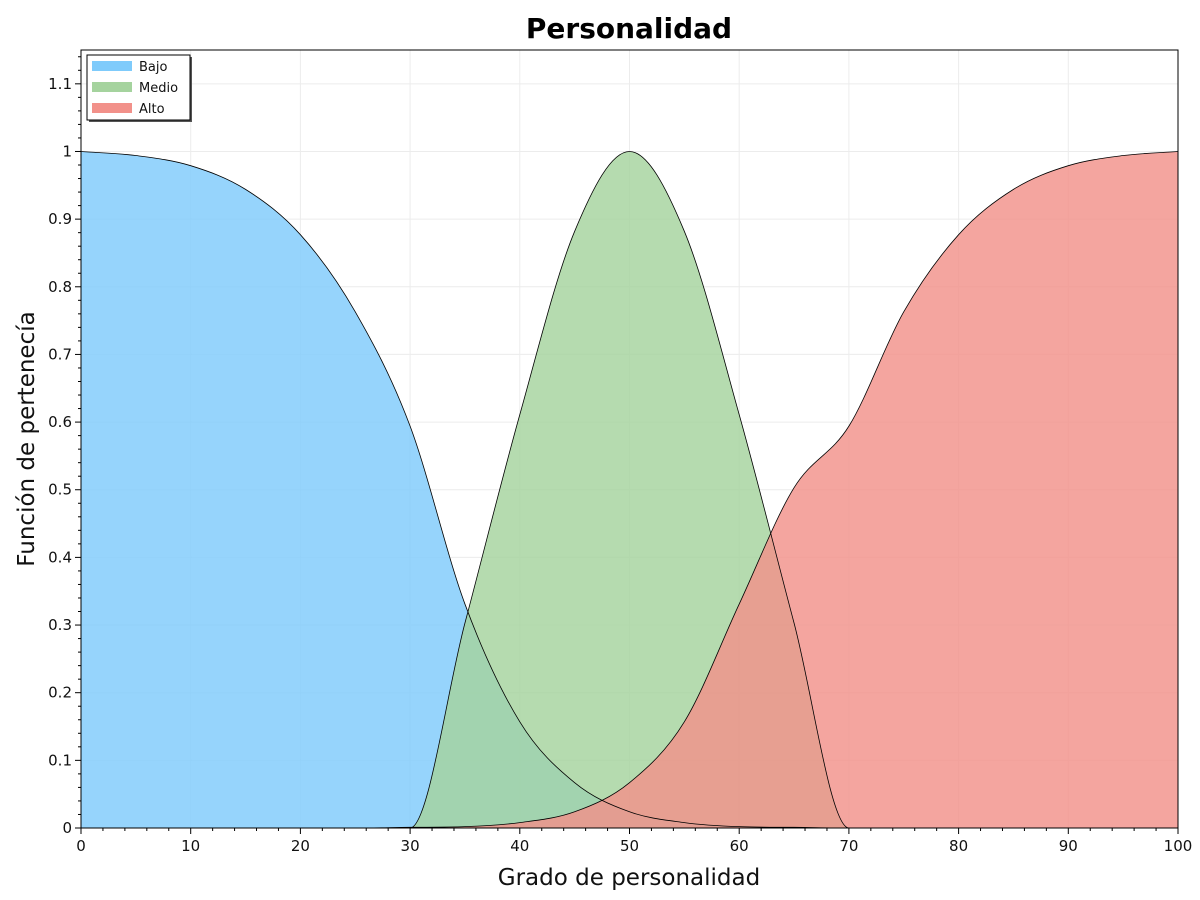 The height and width of the screenshot is (900, 1200). What do you see at coordinates (60, 693) in the screenshot?
I see `y-tick-label: 0.2` at bounding box center [60, 693].